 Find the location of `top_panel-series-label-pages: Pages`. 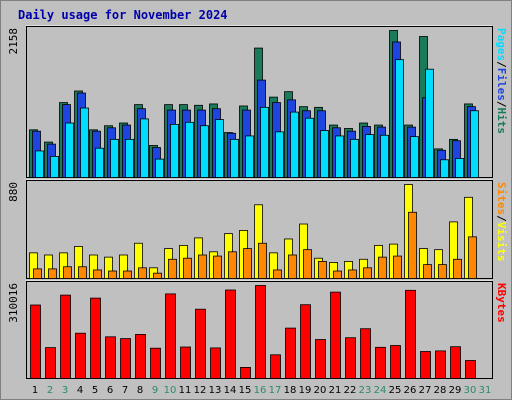

top_panel-series-label-pages: Pages is located at coordinates (501, 44).